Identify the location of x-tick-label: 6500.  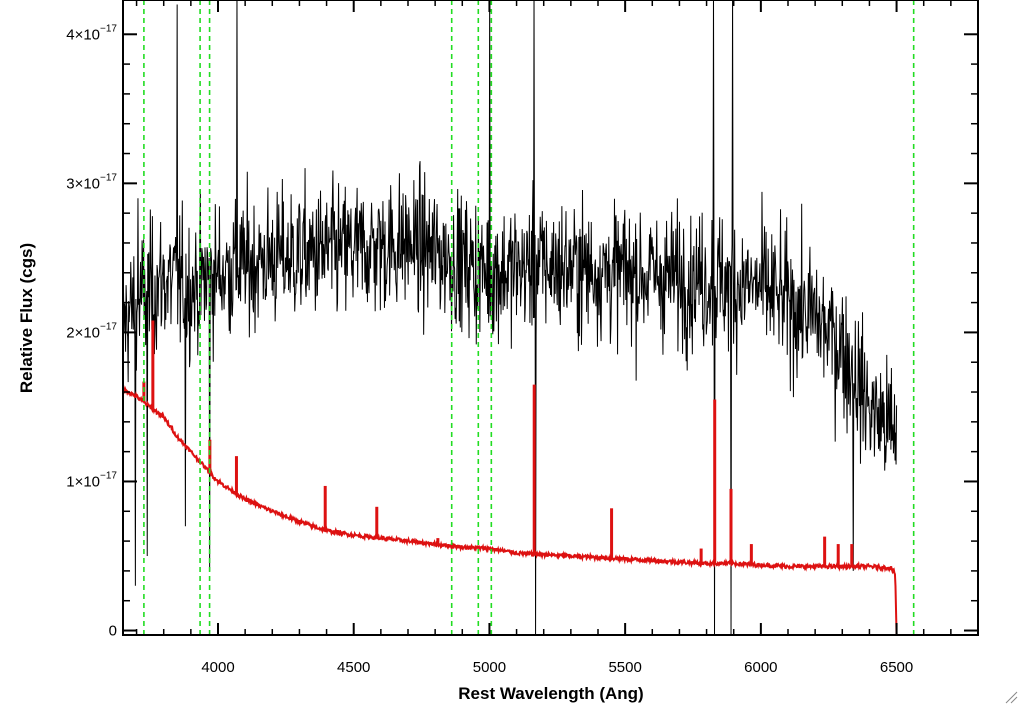
(896, 667).